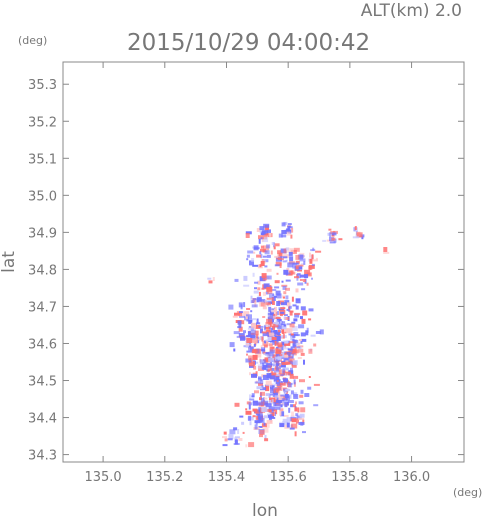 Image resolution: width=491 pixels, height=521 pixels. What do you see at coordinates (349, 477) in the screenshot?
I see `x-tick-label: 135.8` at bounding box center [349, 477].